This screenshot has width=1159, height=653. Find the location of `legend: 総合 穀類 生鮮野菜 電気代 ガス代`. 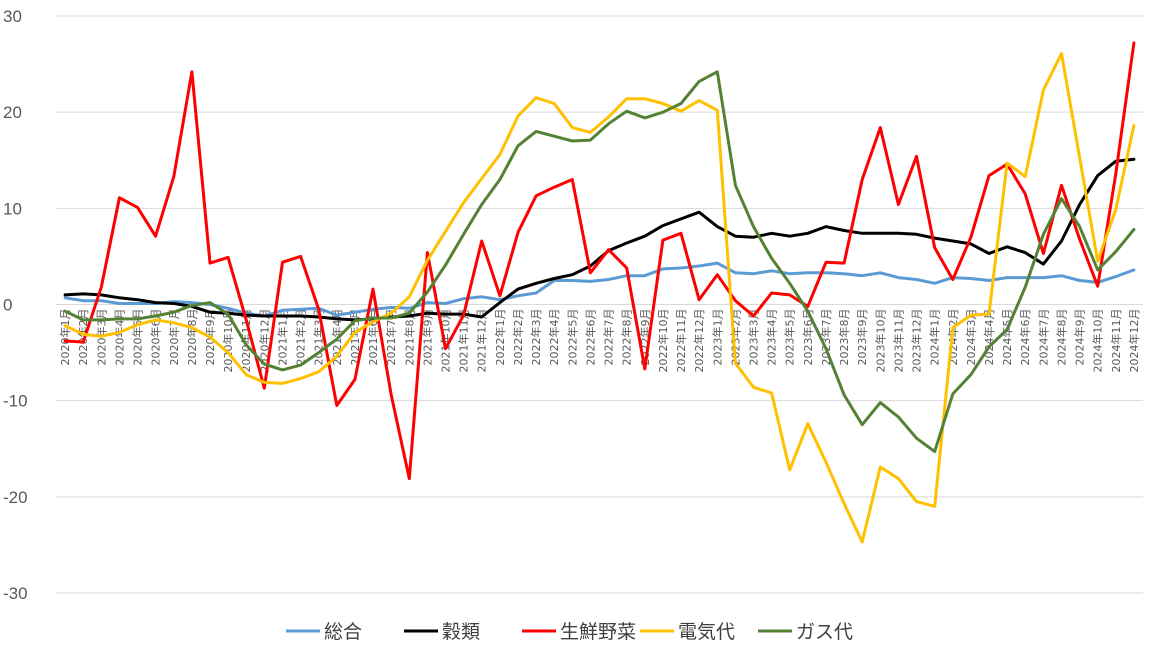

legend: 総合 穀類 生鮮野菜 電気代 ガス代 is located at coordinates (569, 632).